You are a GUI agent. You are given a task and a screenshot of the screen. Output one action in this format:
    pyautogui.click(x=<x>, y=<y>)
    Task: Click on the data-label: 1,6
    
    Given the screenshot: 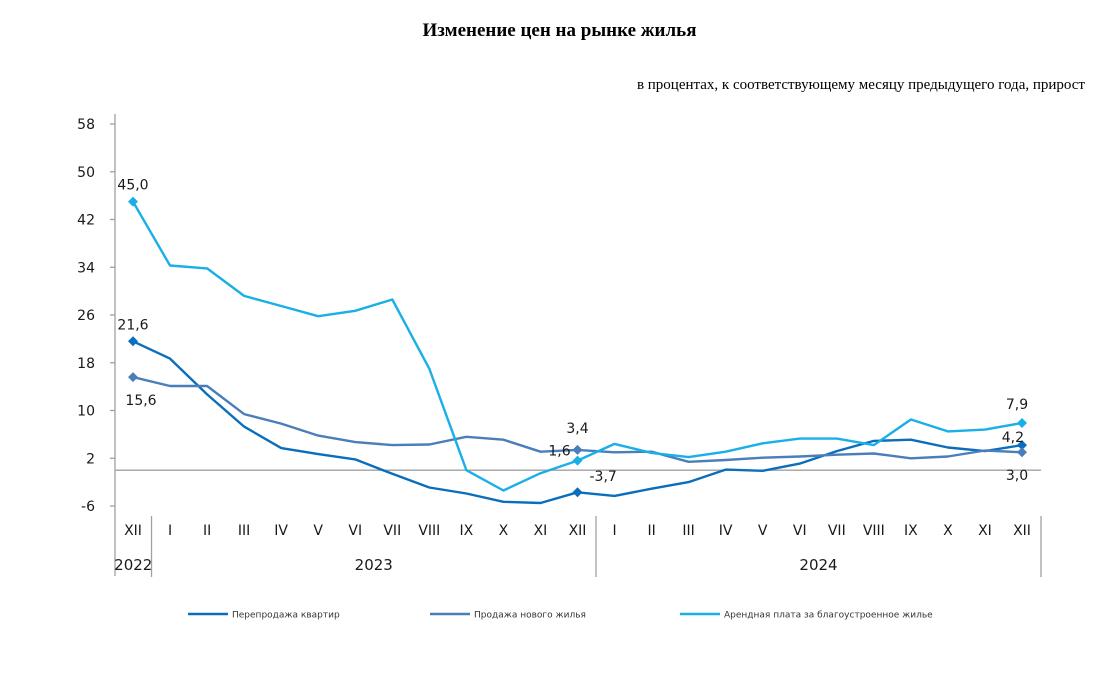 What is the action you would take?
    pyautogui.click(x=559, y=452)
    